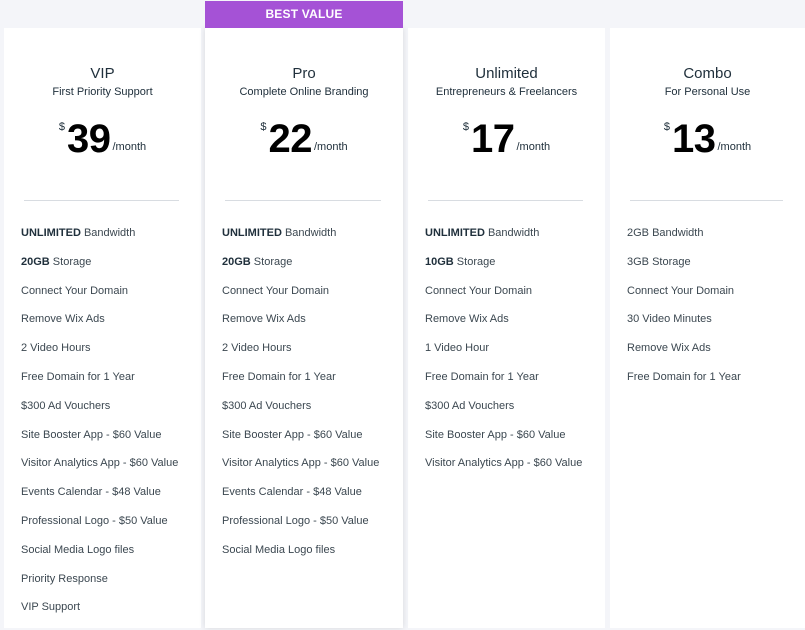 Image resolution: width=805 pixels, height=630 pixels. What do you see at coordinates (111, 270) in the screenshot?
I see `feature-item: 20GB Storage` at bounding box center [111, 270].